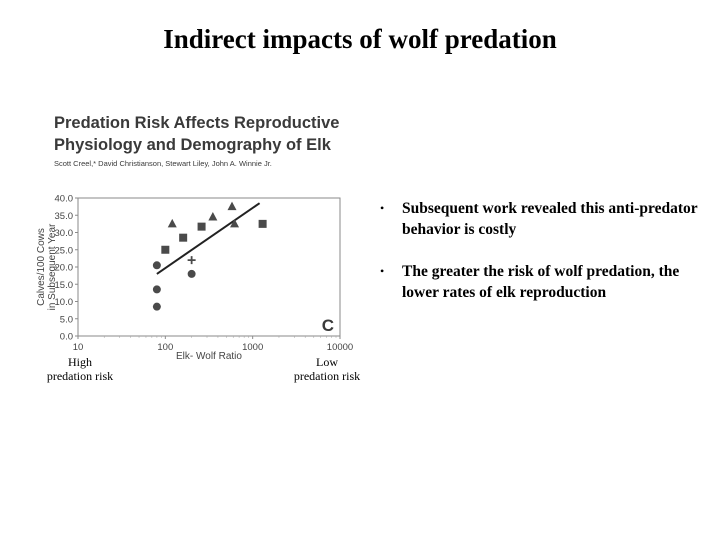 The height and width of the screenshot is (540, 720). What do you see at coordinates (340, 347) in the screenshot?
I see `x-tick-label: 10000` at bounding box center [340, 347].